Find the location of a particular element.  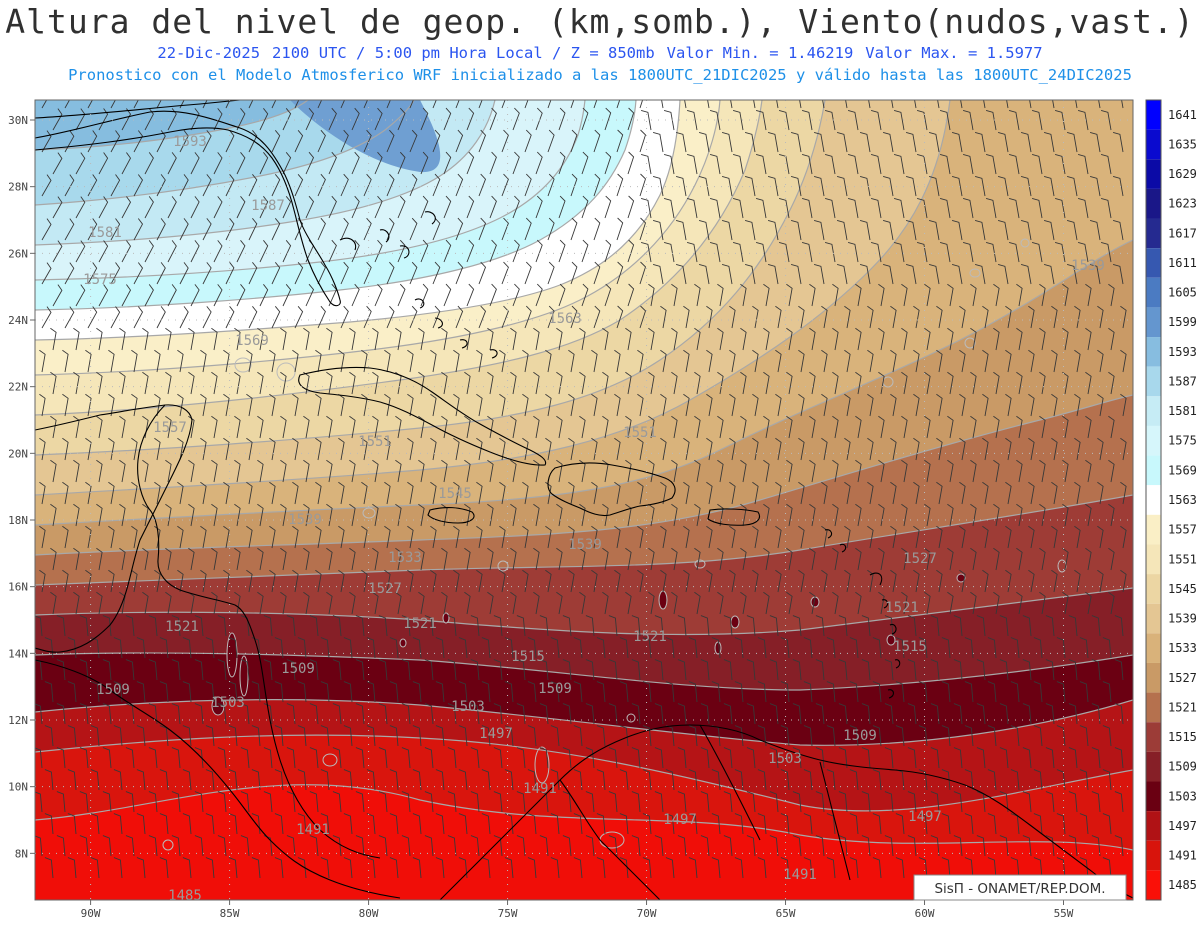

lat-tick-label: 18N is located at coordinates (18, 520).